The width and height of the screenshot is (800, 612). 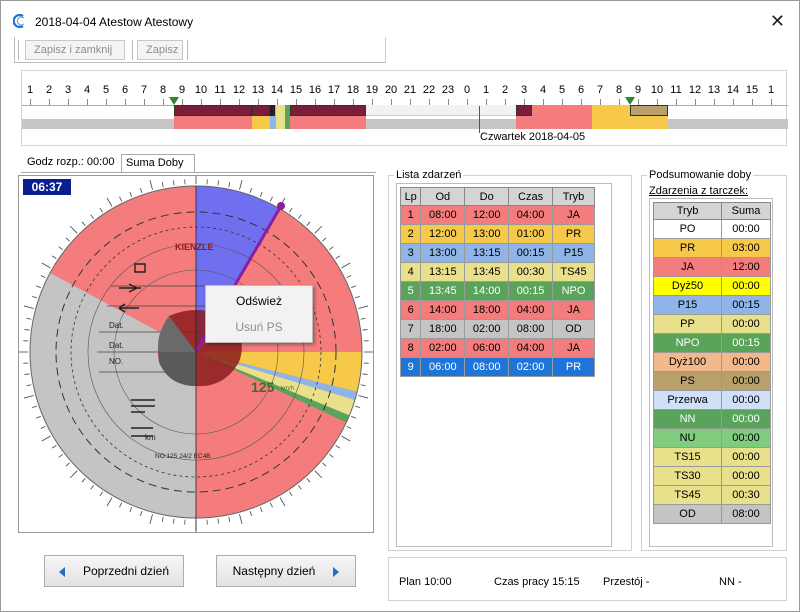 What do you see at coordinates (497, 253) in the screenshot?
I see `table-row: 3 13:00 13:15 00:15 P15` at bounding box center [497, 253].